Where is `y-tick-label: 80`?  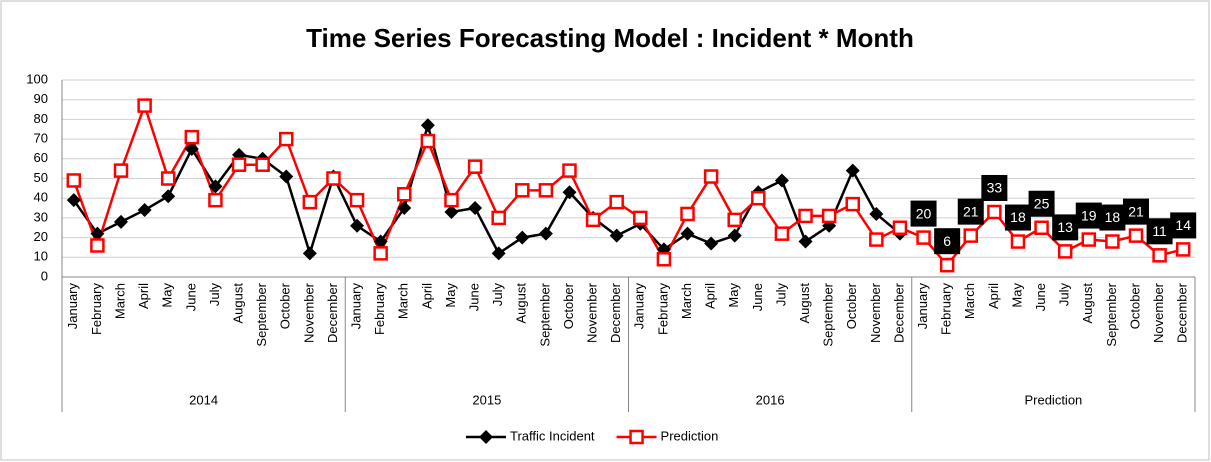 y-tick-label: 80 is located at coordinates (41, 118).